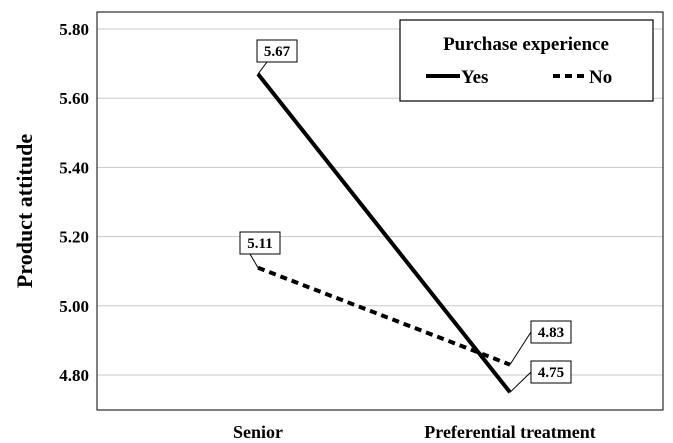  What do you see at coordinates (600, 77) in the screenshot?
I see `legend-label-no: No` at bounding box center [600, 77].